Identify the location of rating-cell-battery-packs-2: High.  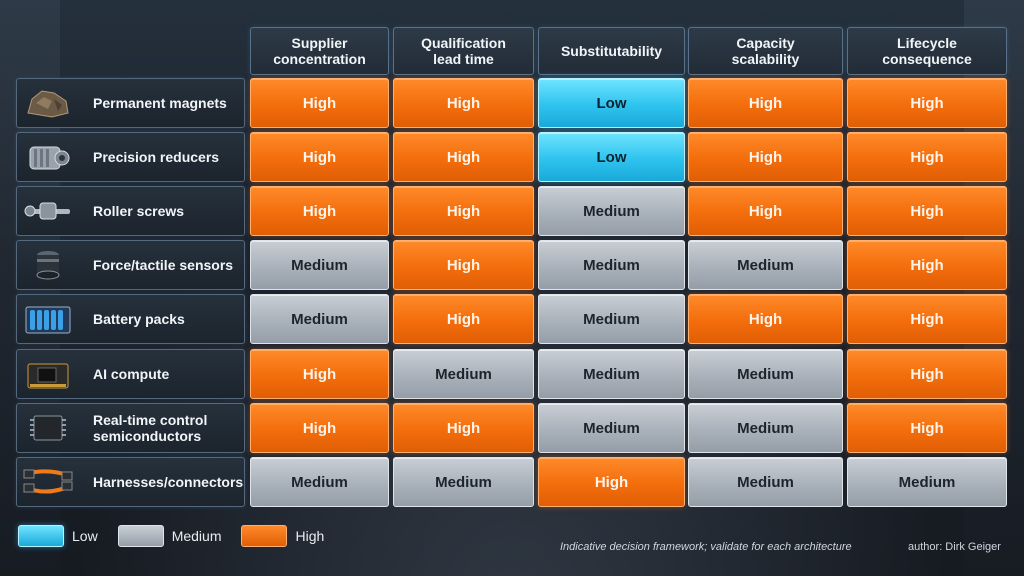
(463, 319).